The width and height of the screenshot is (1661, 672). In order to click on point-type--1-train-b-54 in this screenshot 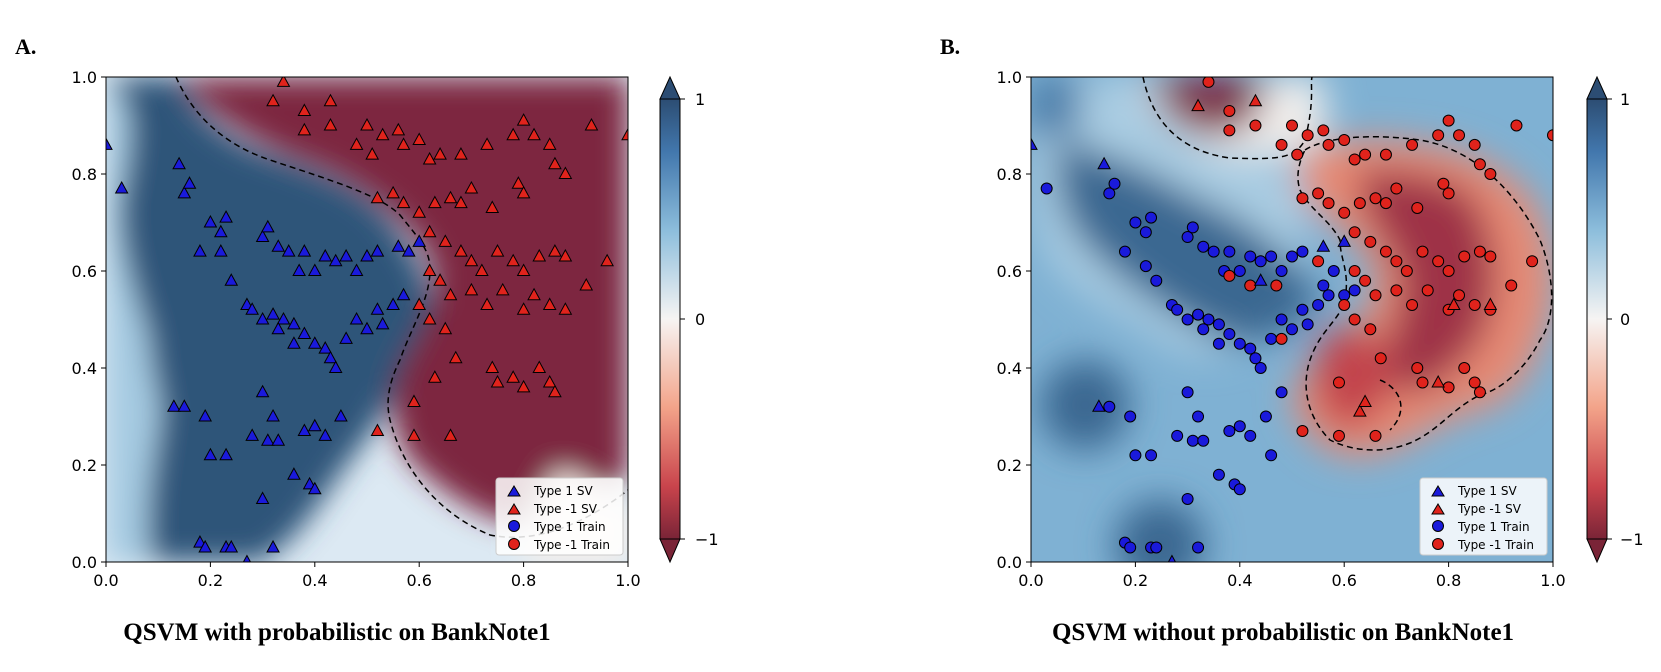, I will do `click(1474, 304)`.